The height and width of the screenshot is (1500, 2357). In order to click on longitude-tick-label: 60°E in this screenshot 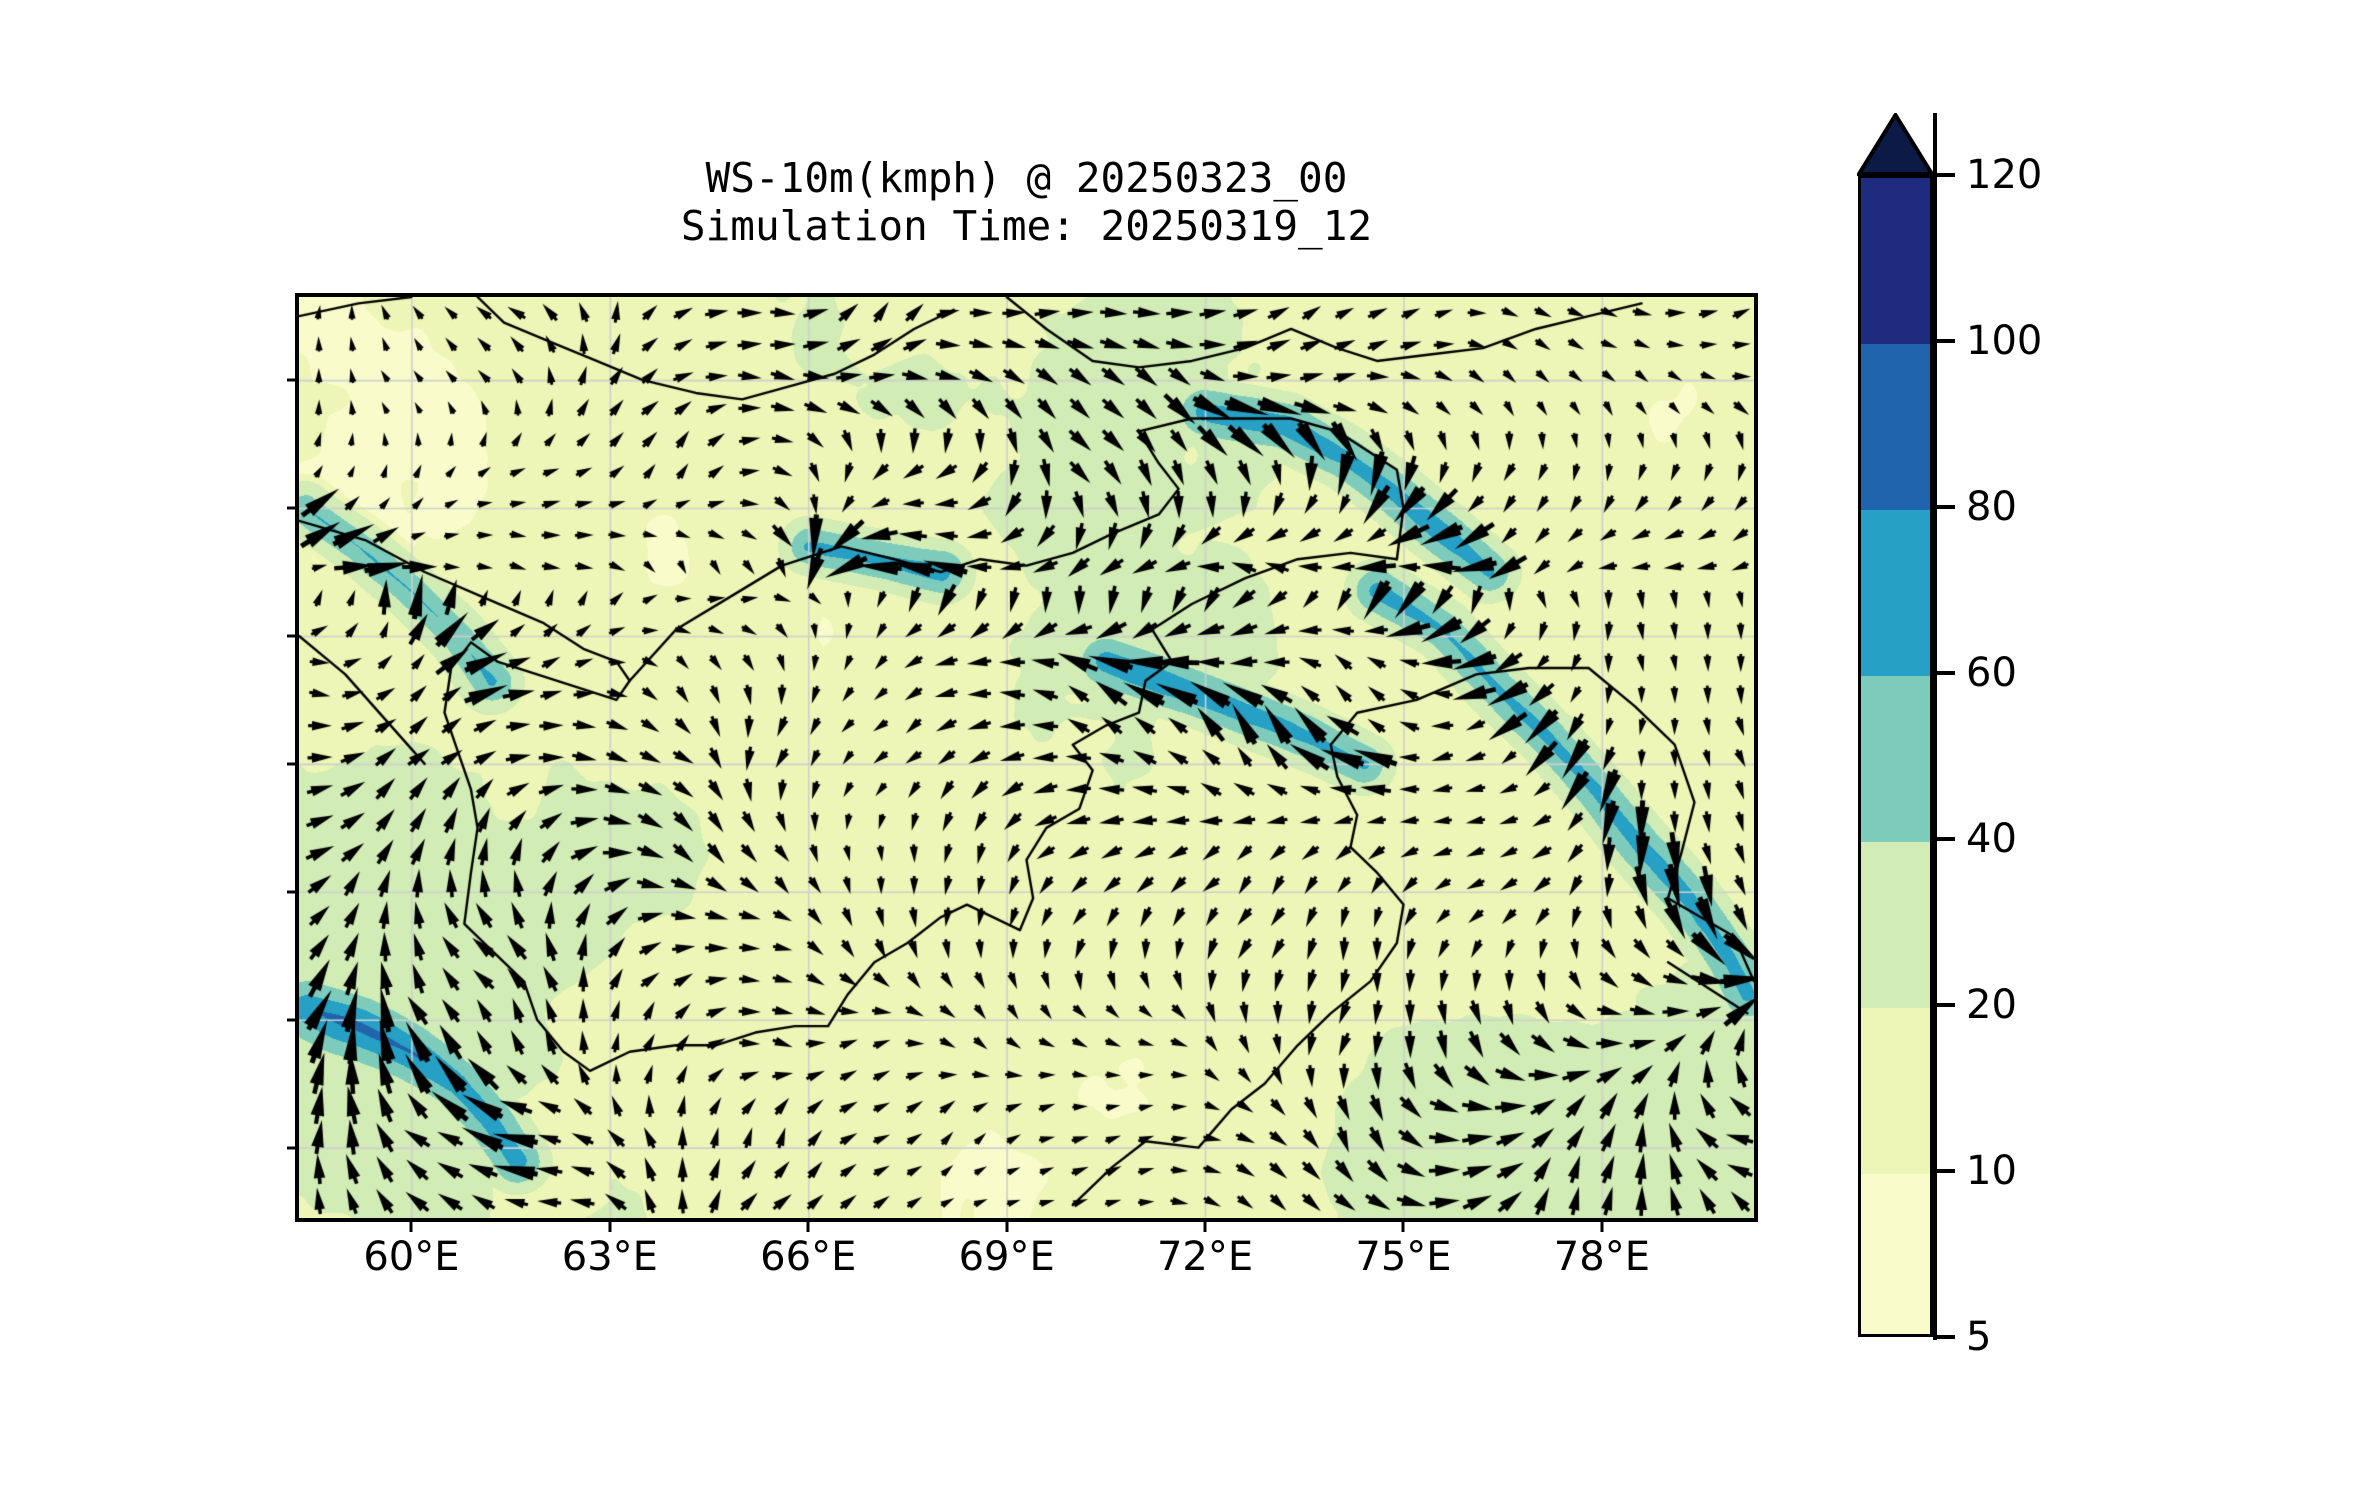, I will do `click(411, 1257)`.